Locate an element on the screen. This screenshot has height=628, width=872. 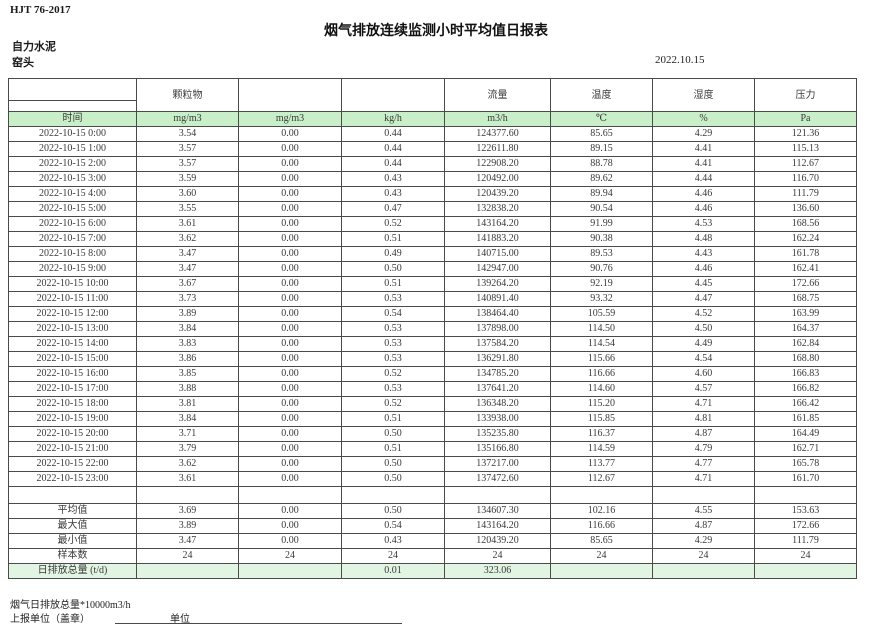
value-cell: 133938.00 is located at coordinates (497, 419).